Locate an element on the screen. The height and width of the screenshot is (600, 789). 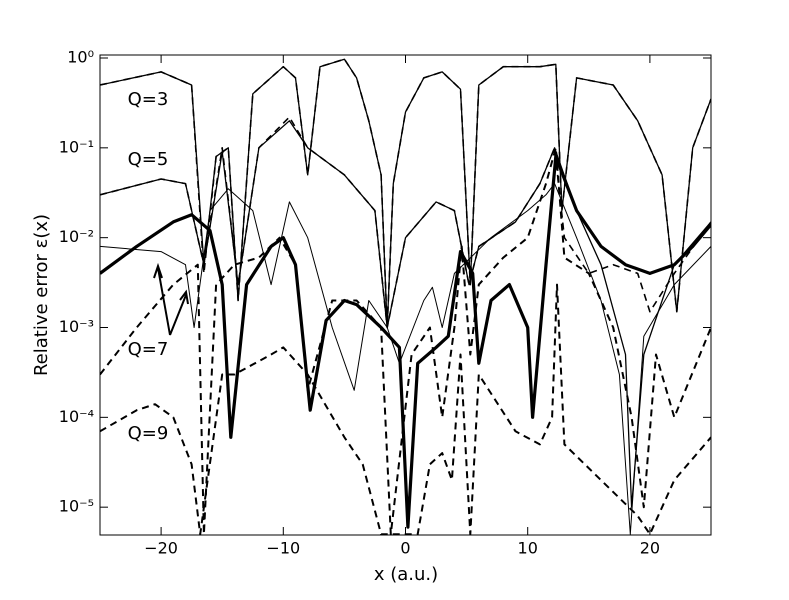
annotation: Q=3 is located at coordinates (148, 99).